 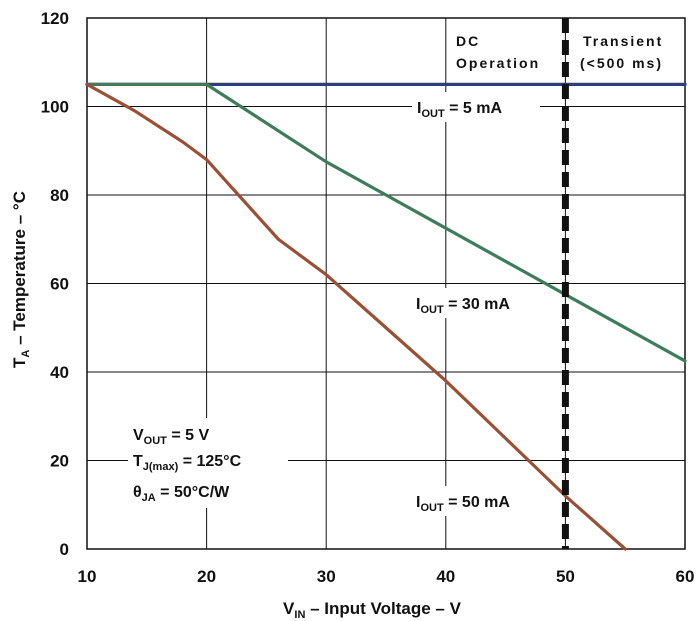 I want to click on x-tick-label: 60, so click(x=685, y=576).